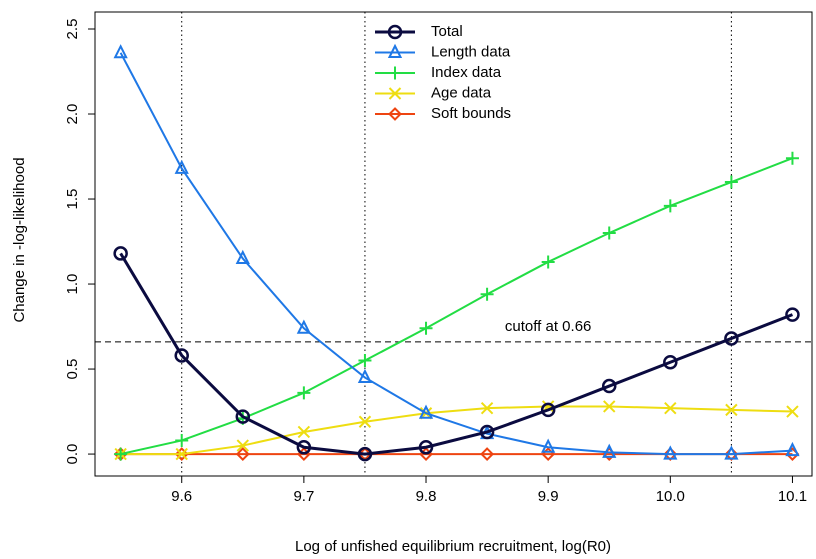 This screenshot has height=559, width=816. I want to click on x-tick-label: 10.0, so click(670, 496).